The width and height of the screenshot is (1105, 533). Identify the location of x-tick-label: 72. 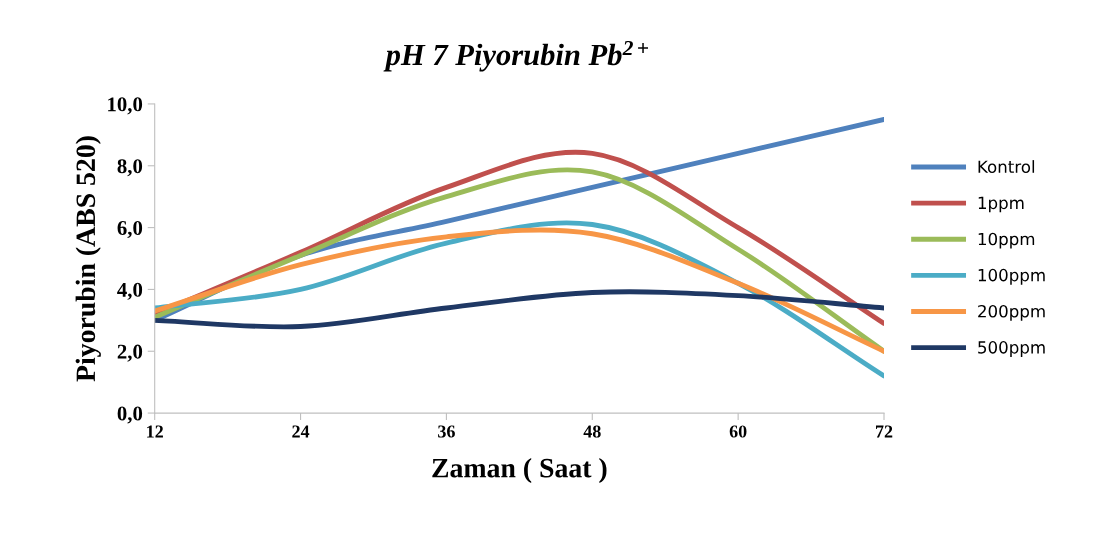
(884, 431).